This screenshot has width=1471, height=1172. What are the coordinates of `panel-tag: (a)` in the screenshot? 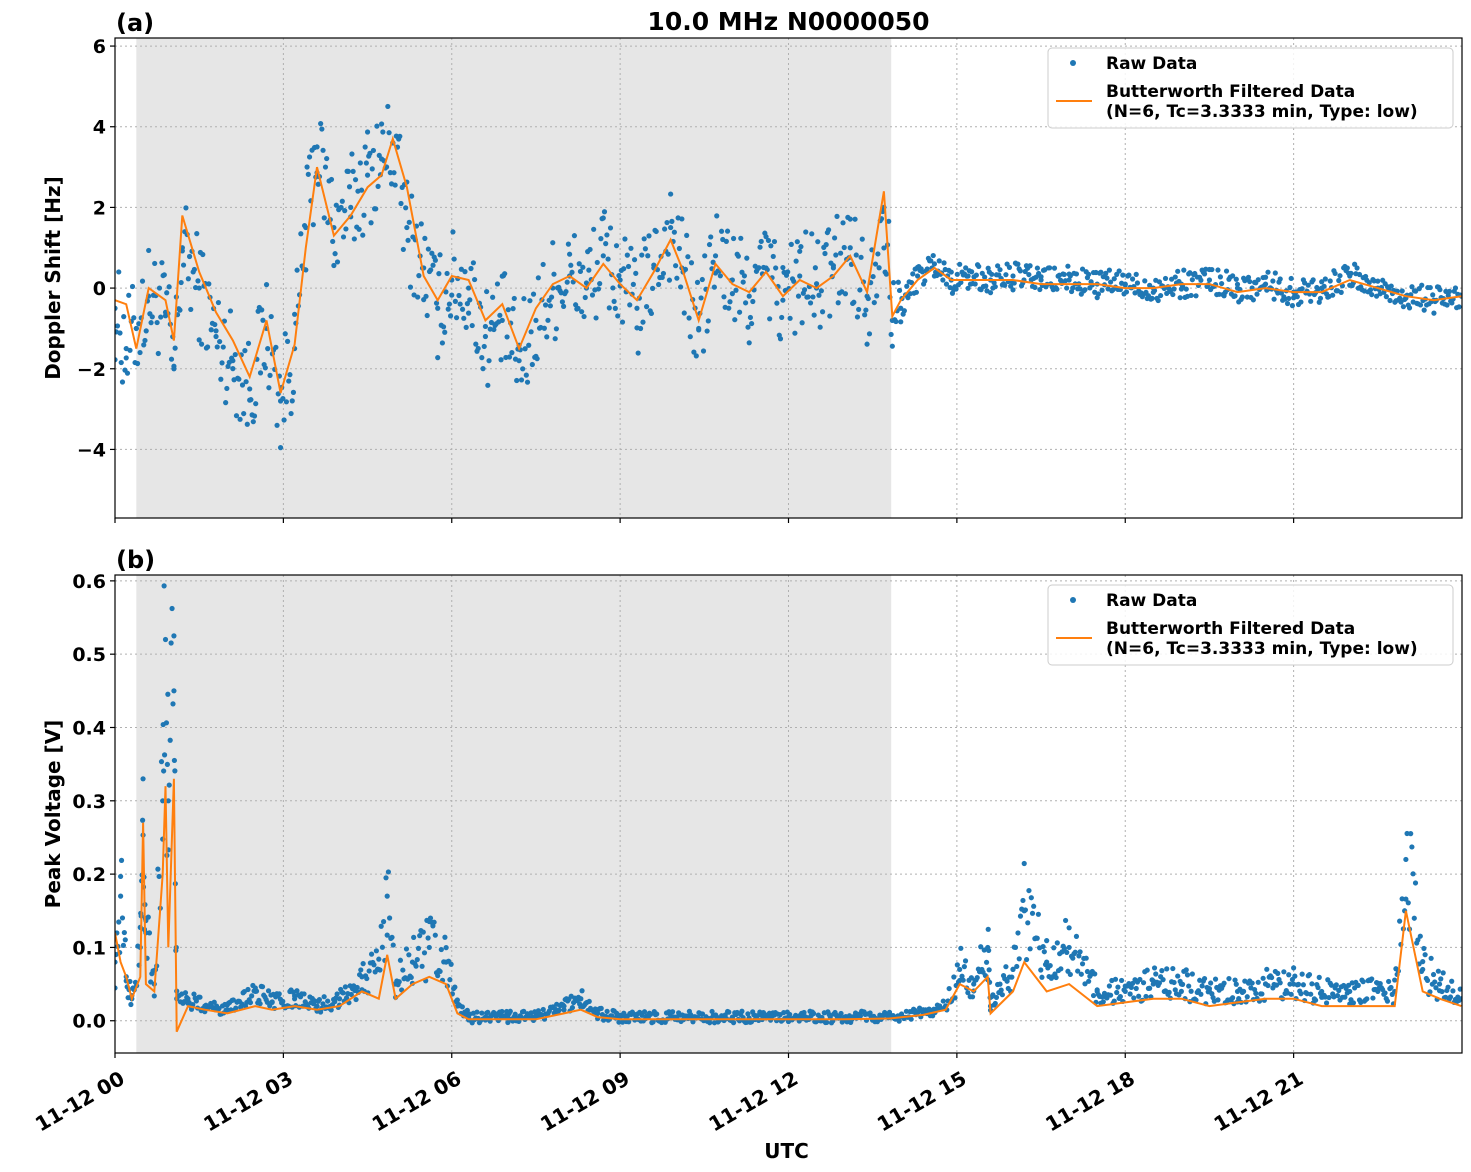 It's located at (135, 23).